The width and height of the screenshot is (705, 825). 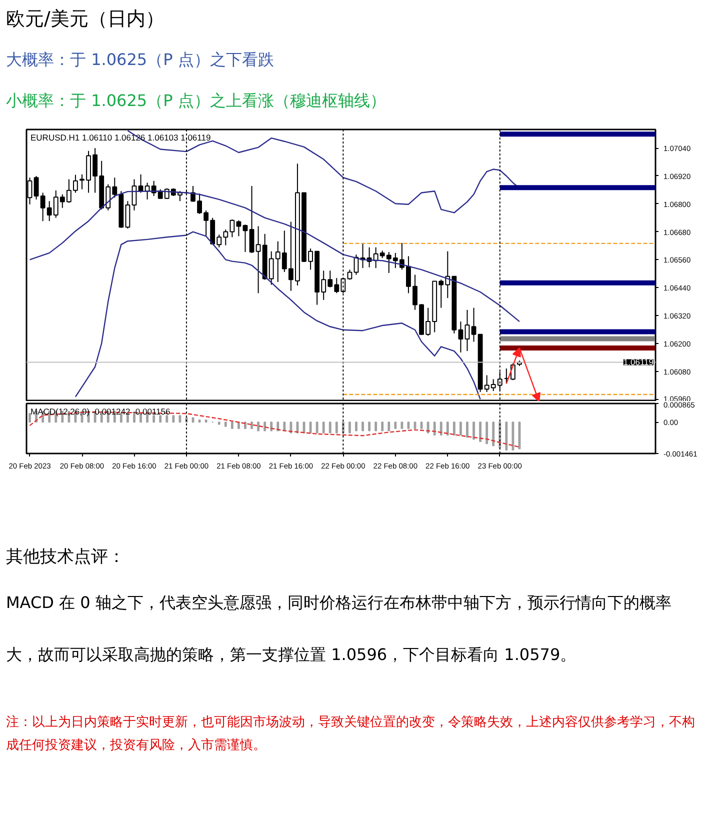 I want to click on ref-line-label: 1.06119, so click(x=638, y=362).